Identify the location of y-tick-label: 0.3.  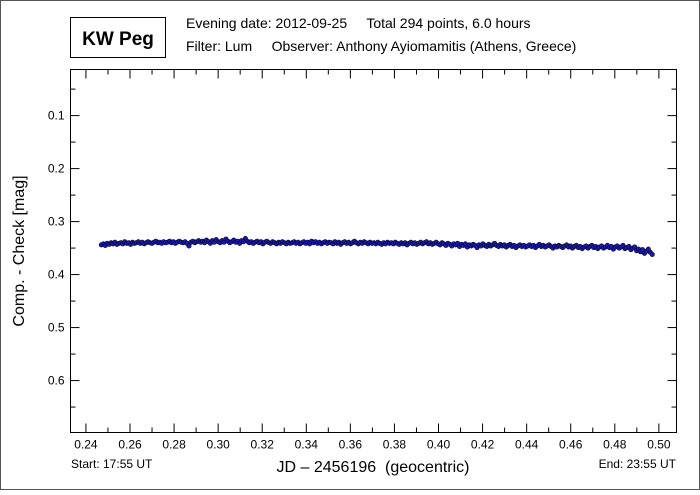
(56, 222).